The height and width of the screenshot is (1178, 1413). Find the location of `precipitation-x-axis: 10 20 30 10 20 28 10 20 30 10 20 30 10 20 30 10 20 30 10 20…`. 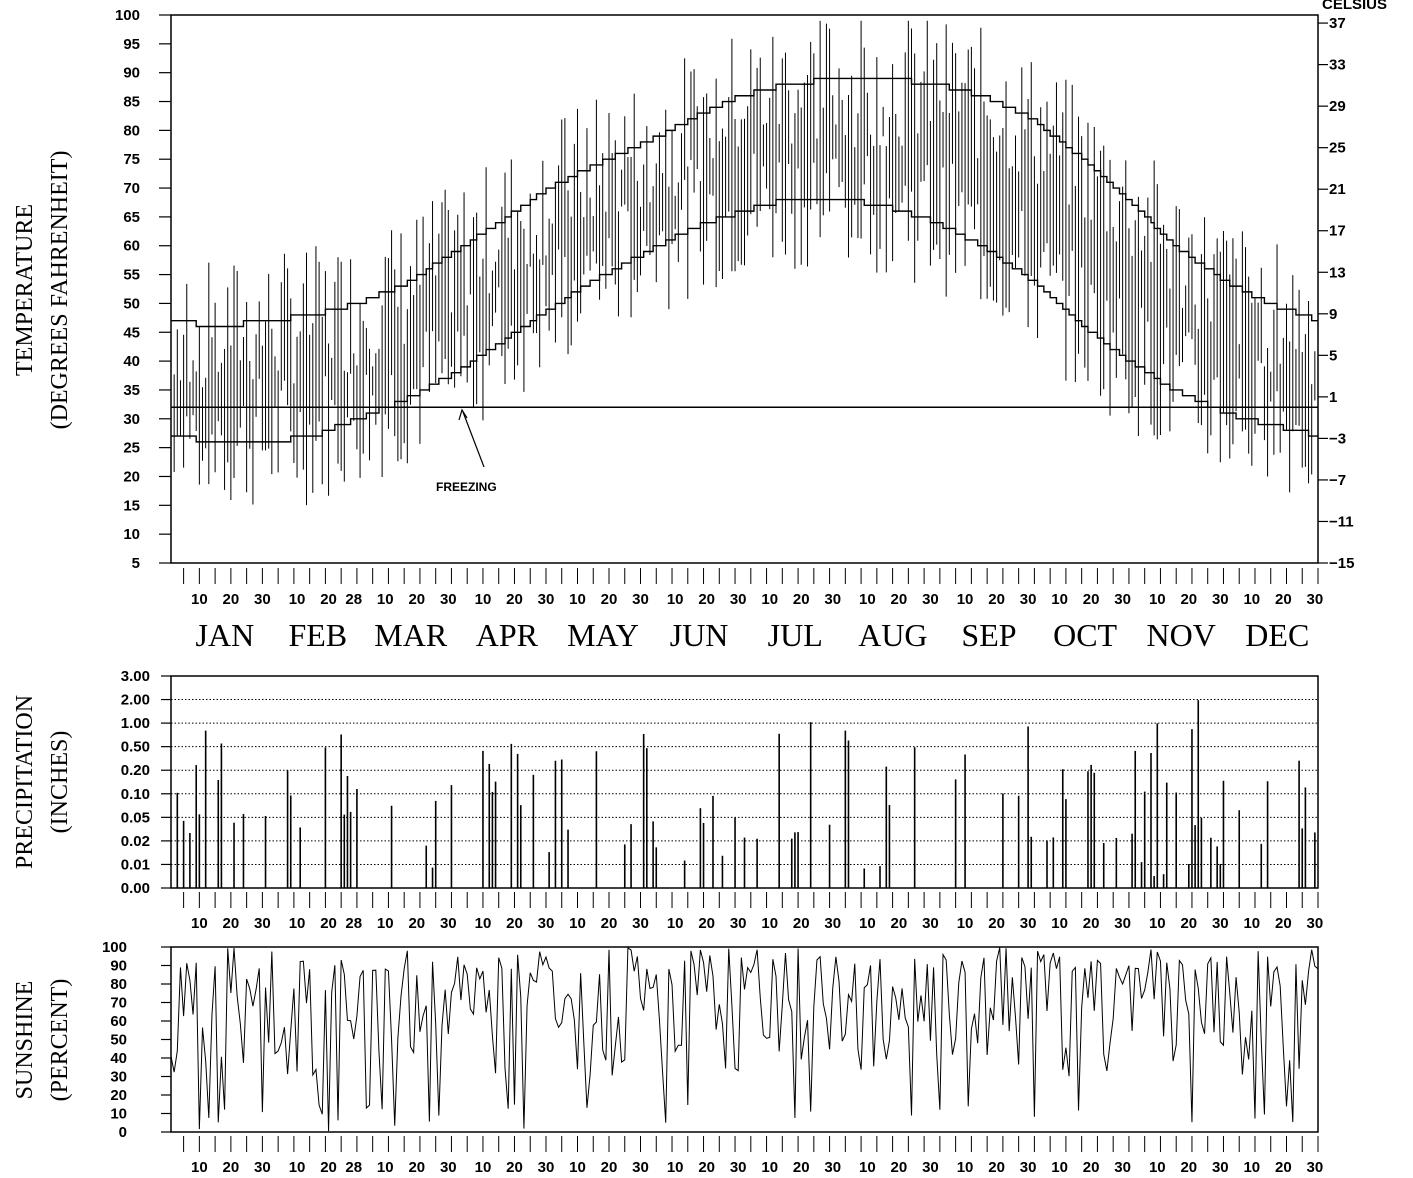

precipitation-x-axis: 10 20 30 10 20 28 10 20 30 10 20 30 10 20 30 10 20 30 10 20… is located at coordinates (753, 912).